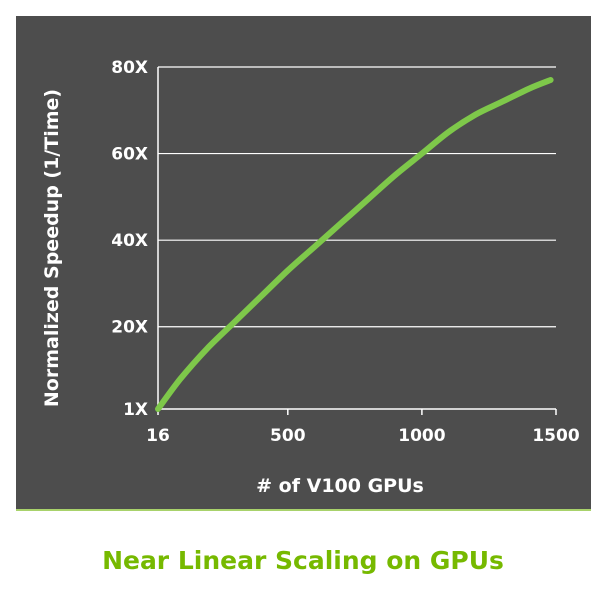  Describe the element at coordinates (158, 436) in the screenshot. I see `x-tick-label: 16` at that location.